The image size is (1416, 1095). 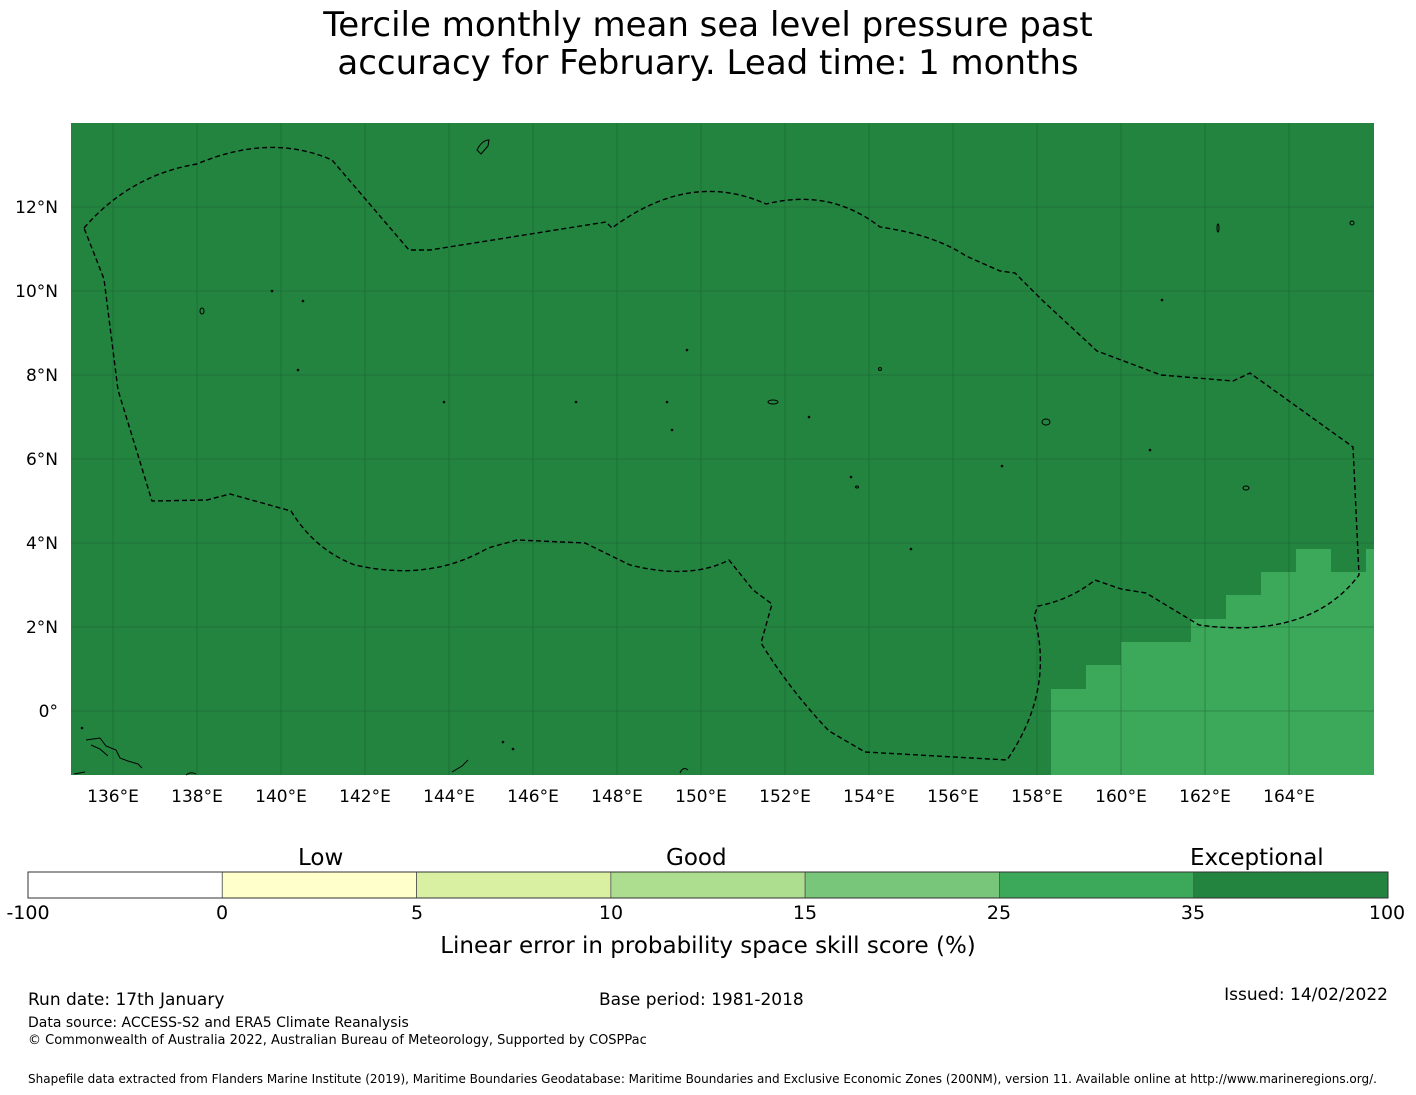 I want to click on latitude-tick-label: 0°, so click(x=48, y=712).